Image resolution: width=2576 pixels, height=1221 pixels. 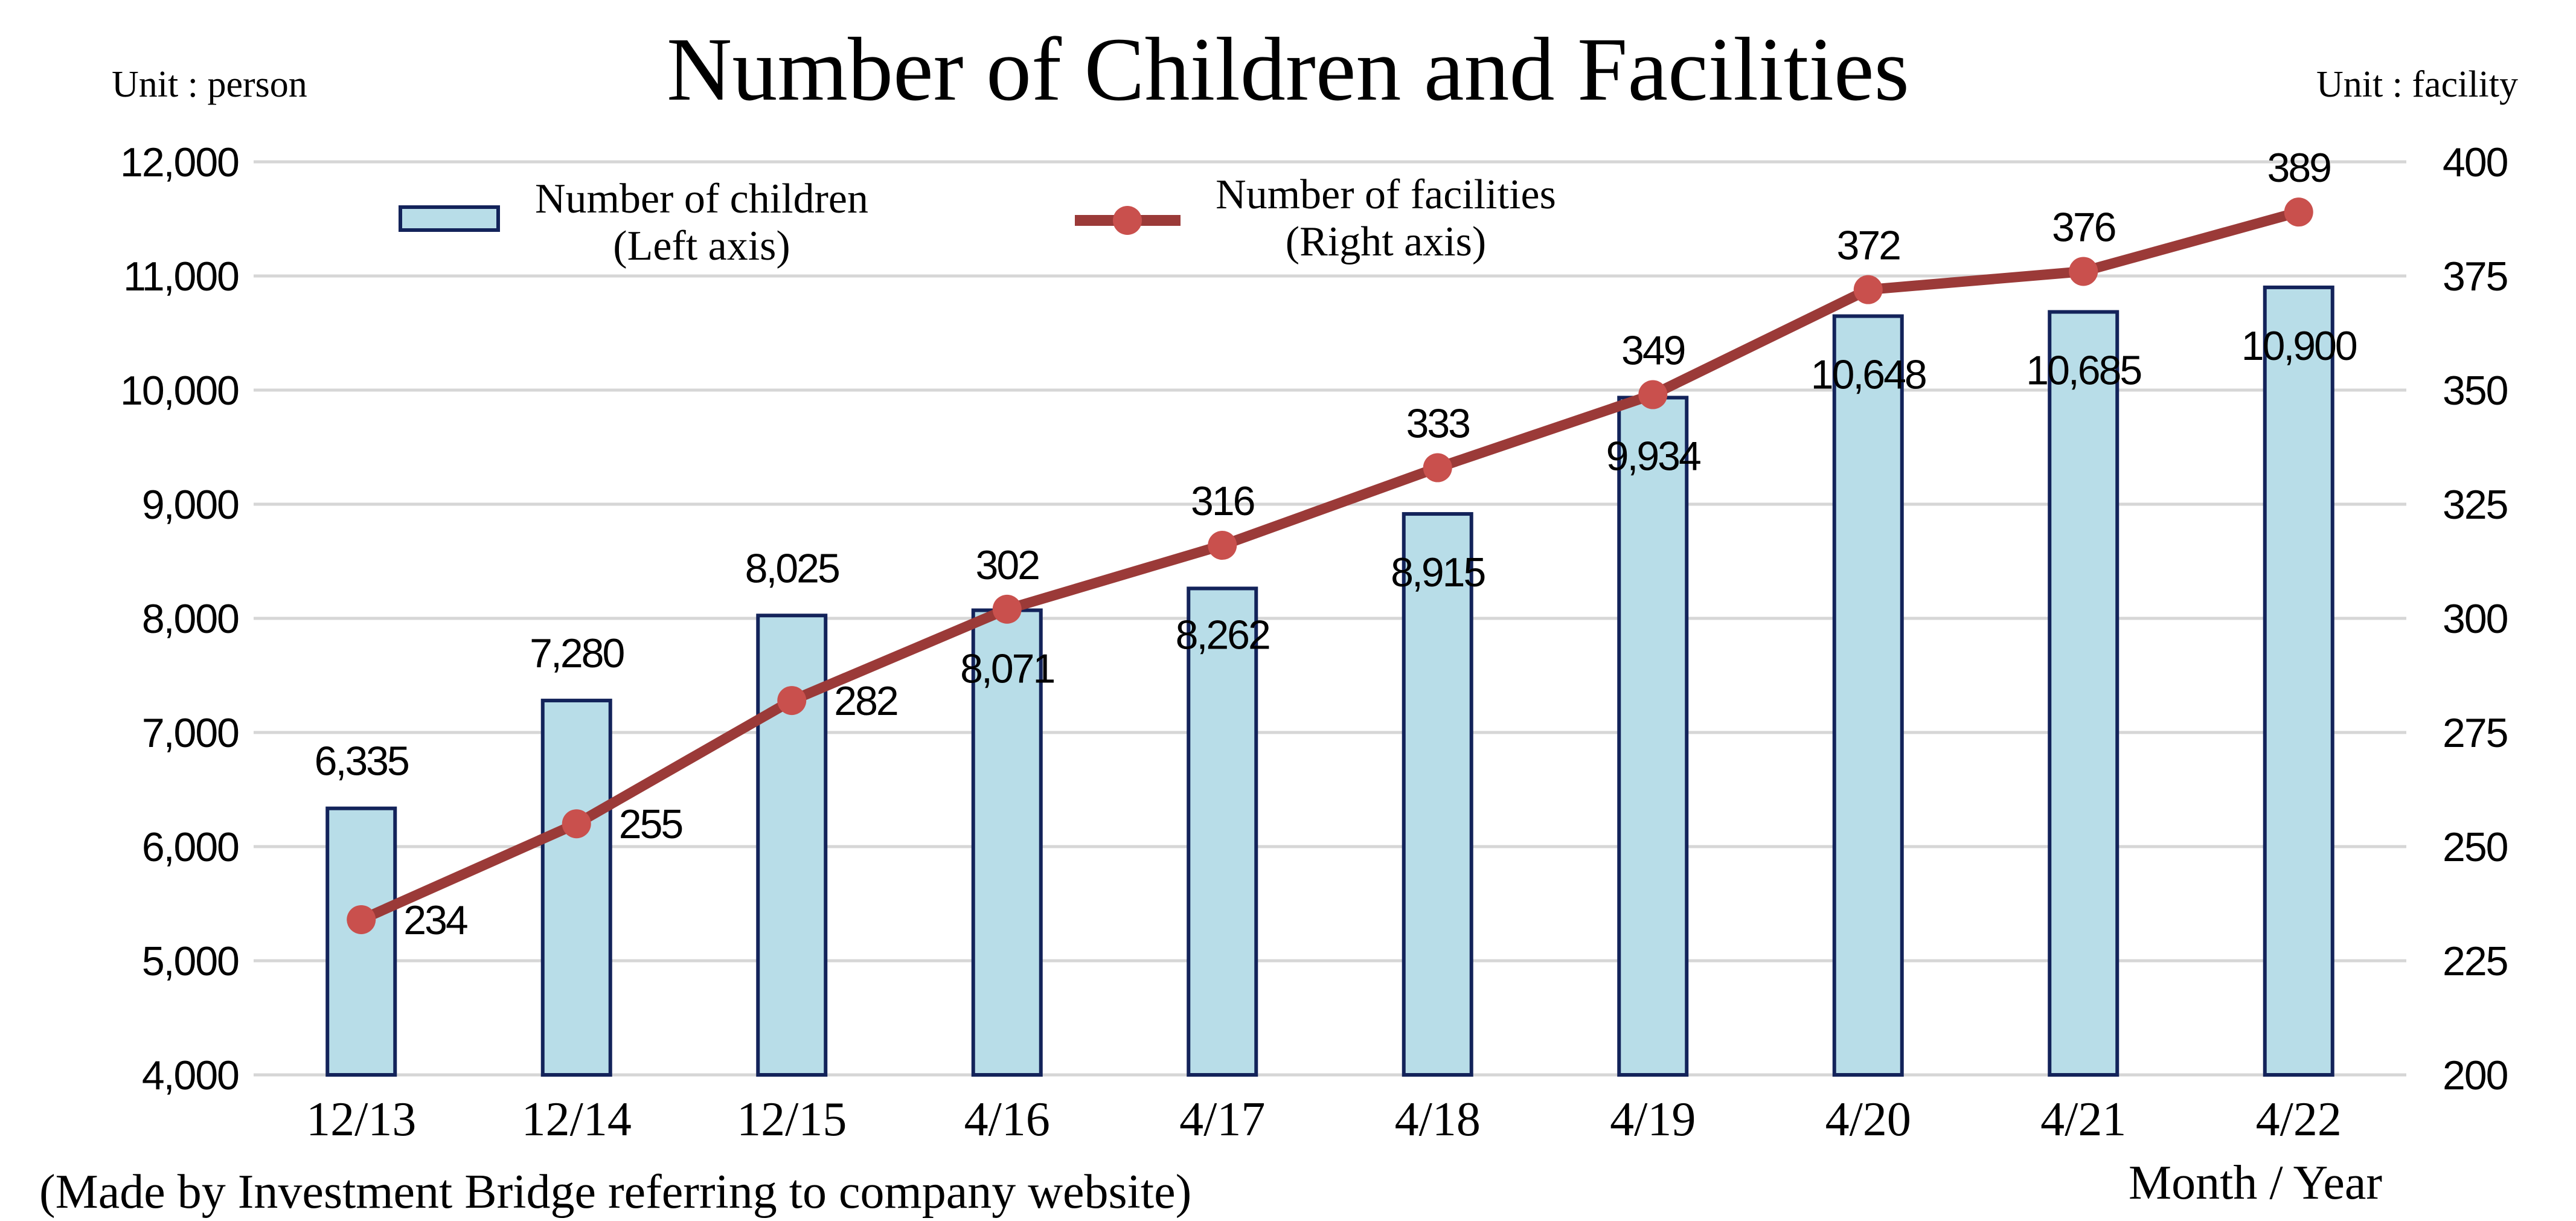 What do you see at coordinates (449, 219) in the screenshot?
I see `legend-bar-swatch` at bounding box center [449, 219].